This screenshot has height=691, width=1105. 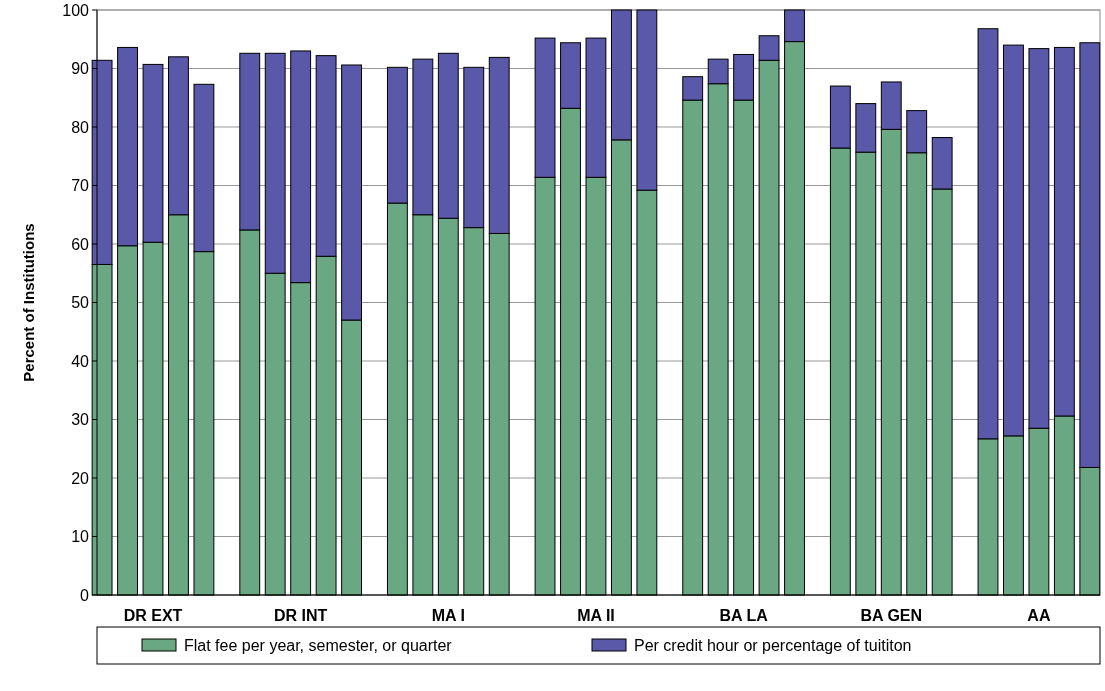 What do you see at coordinates (318, 645) in the screenshot?
I see `legend-label: Flat fee per year, semester, or quarter` at bounding box center [318, 645].